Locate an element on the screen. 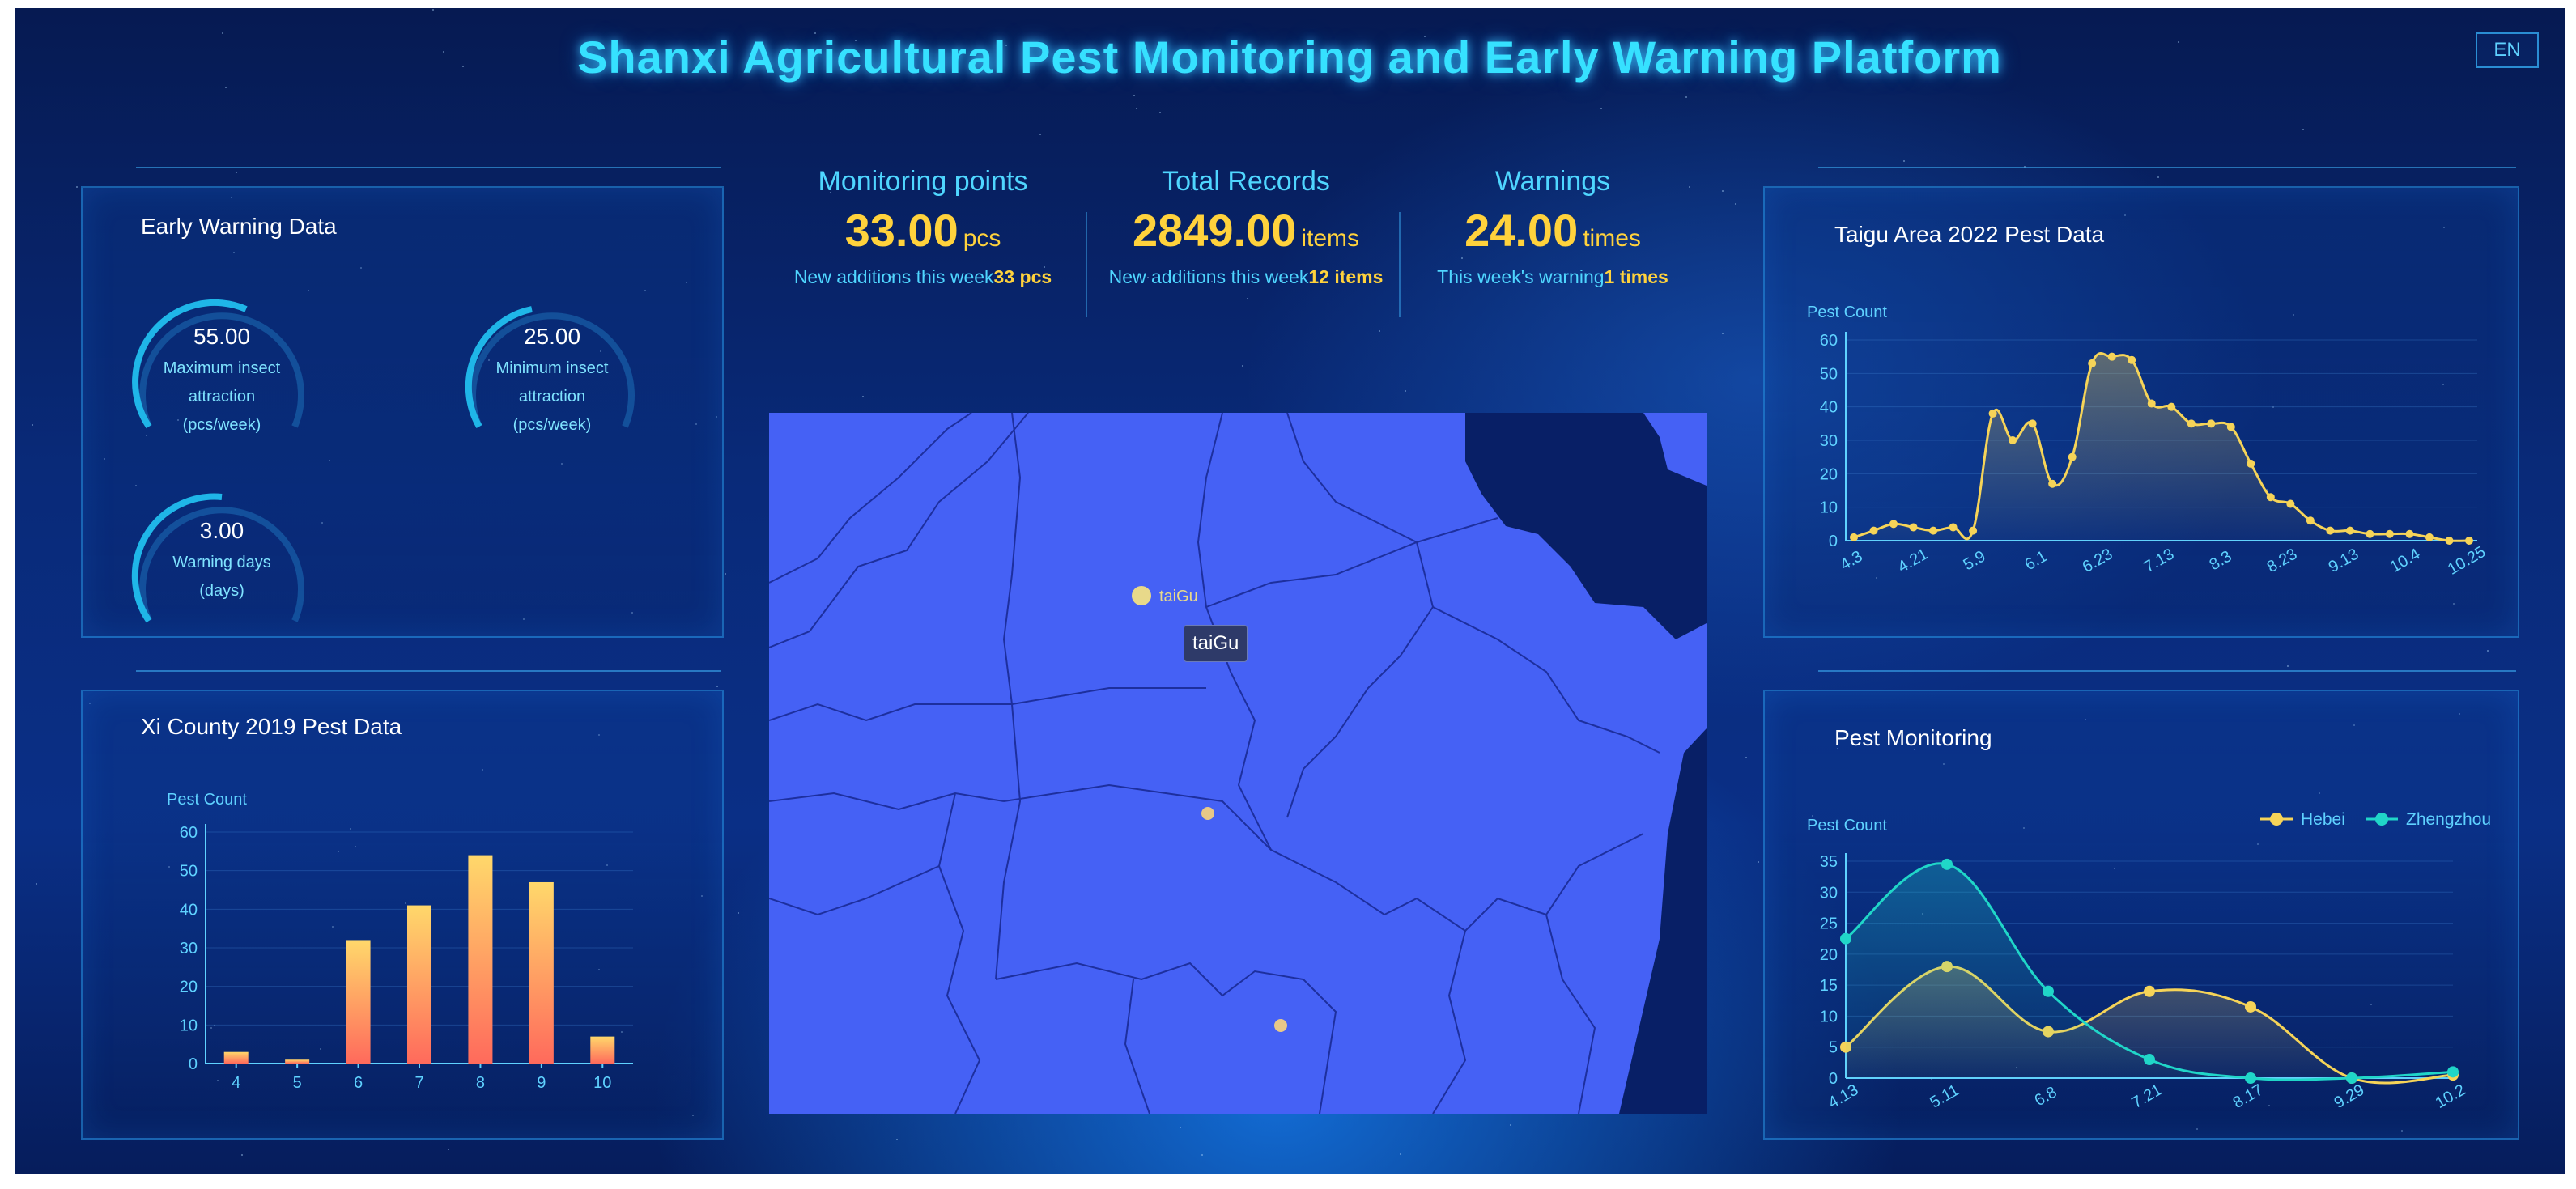 This screenshot has width=2576, height=1189. x-tick-label: 4.21 is located at coordinates (1914, 561).